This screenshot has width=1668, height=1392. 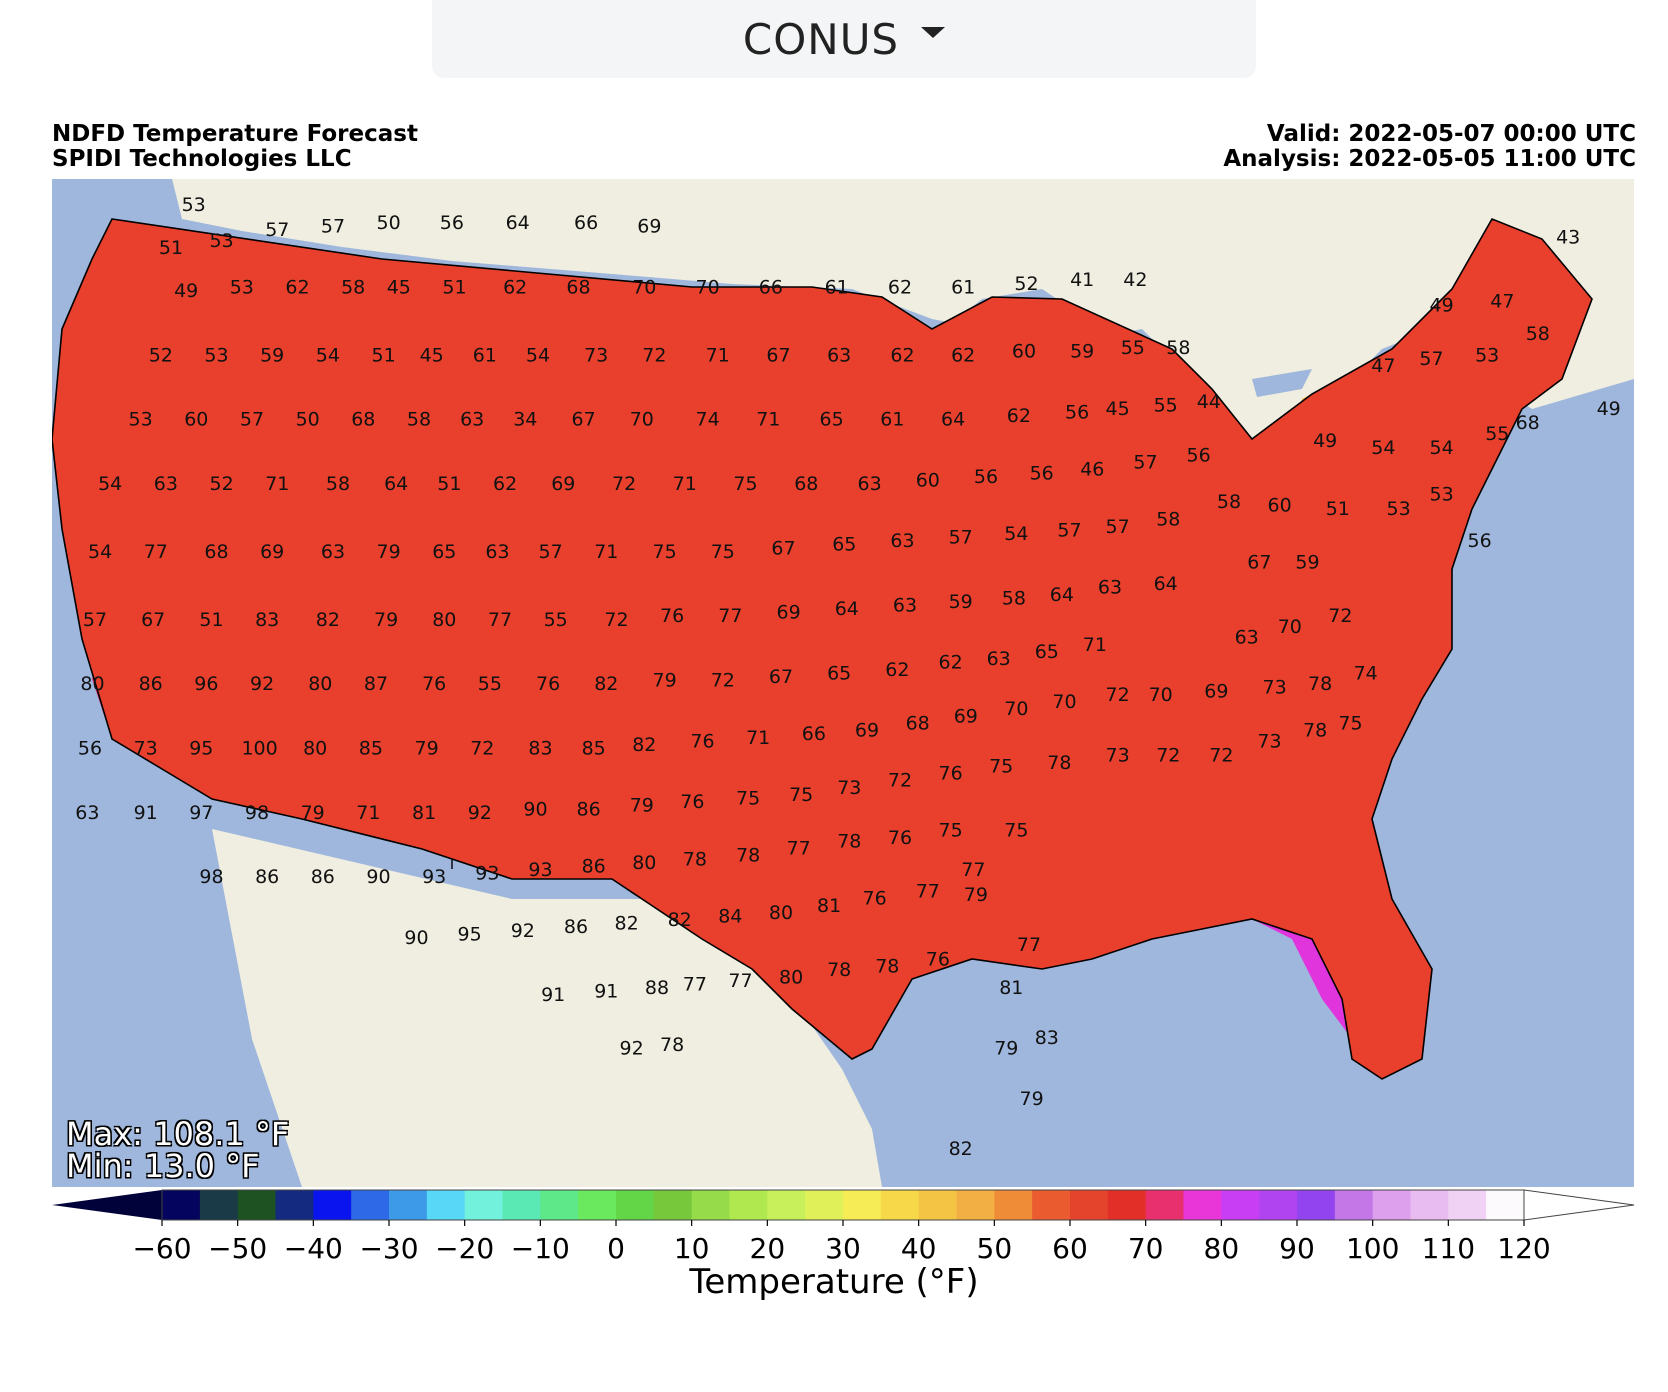 What do you see at coordinates (464, 1248) in the screenshot?
I see `colorbar-tick-label: −20` at bounding box center [464, 1248].